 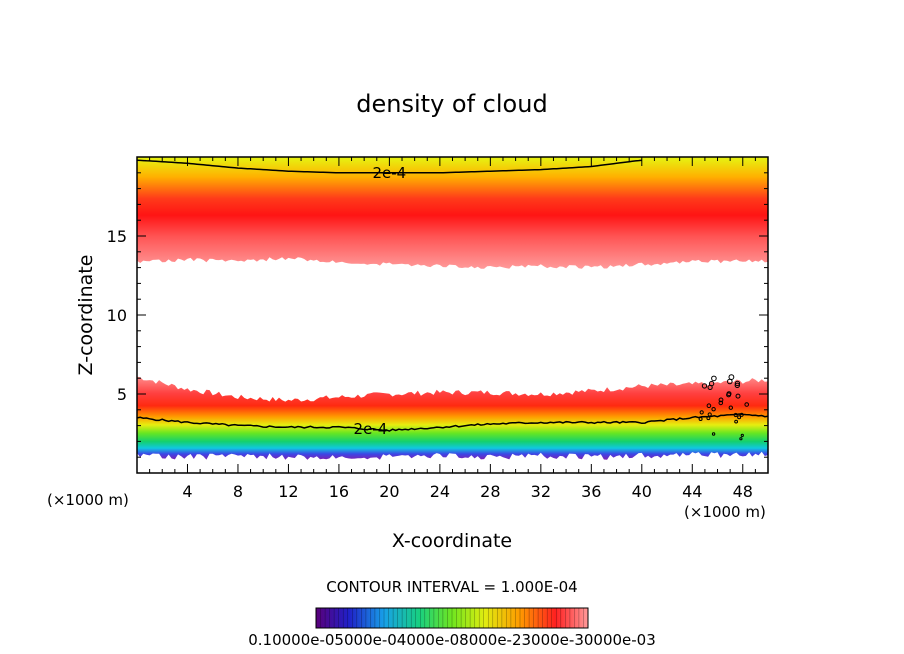 I want to click on x-tick-label: 28, so click(x=490, y=491).